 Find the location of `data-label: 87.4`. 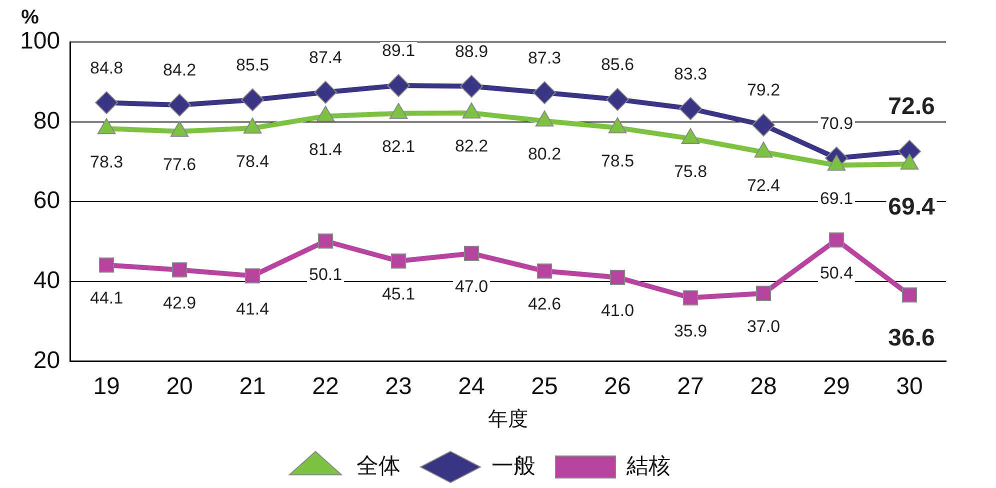

data-label: 87.4 is located at coordinates (325, 57).